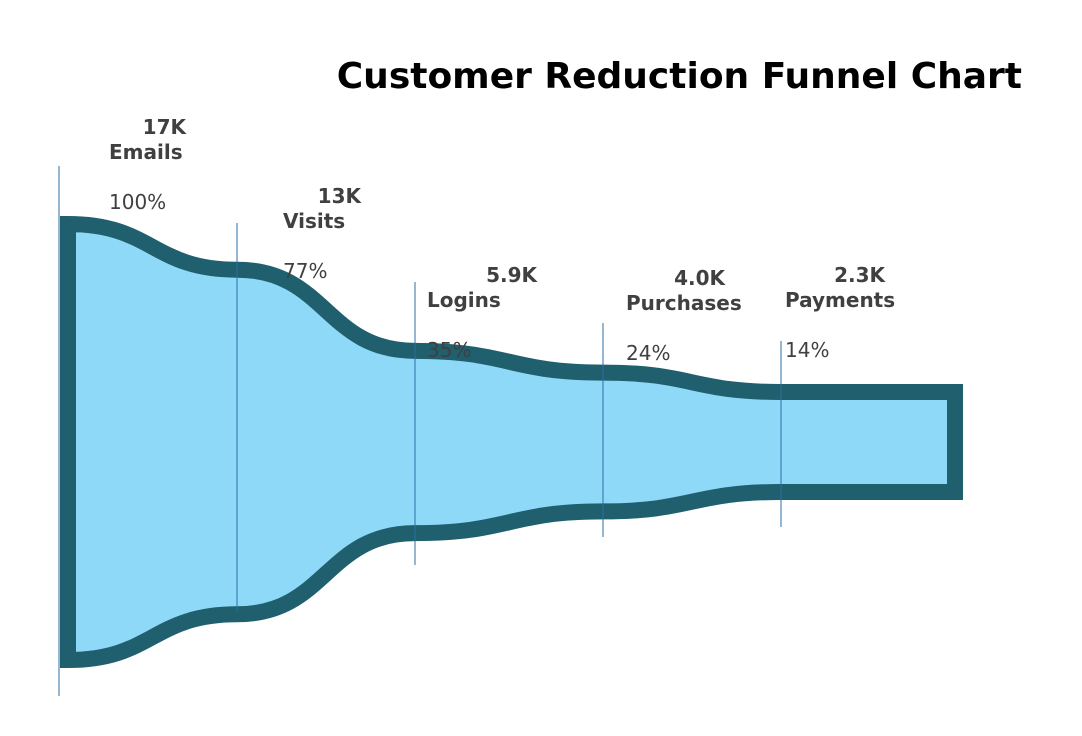 This screenshot has height=736, width=1082. I want to click on stage-value-payments: 2.3K, so click(860, 275).